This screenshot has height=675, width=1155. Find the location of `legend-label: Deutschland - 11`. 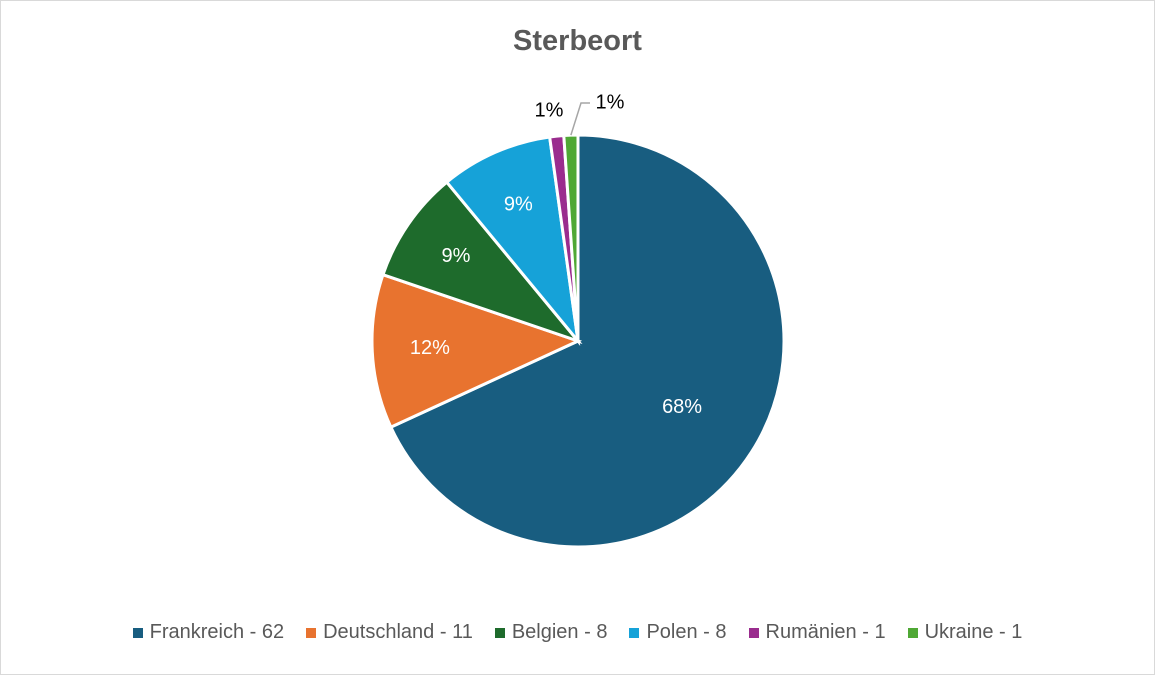

legend-label: Deutschland - 11 is located at coordinates (398, 632).